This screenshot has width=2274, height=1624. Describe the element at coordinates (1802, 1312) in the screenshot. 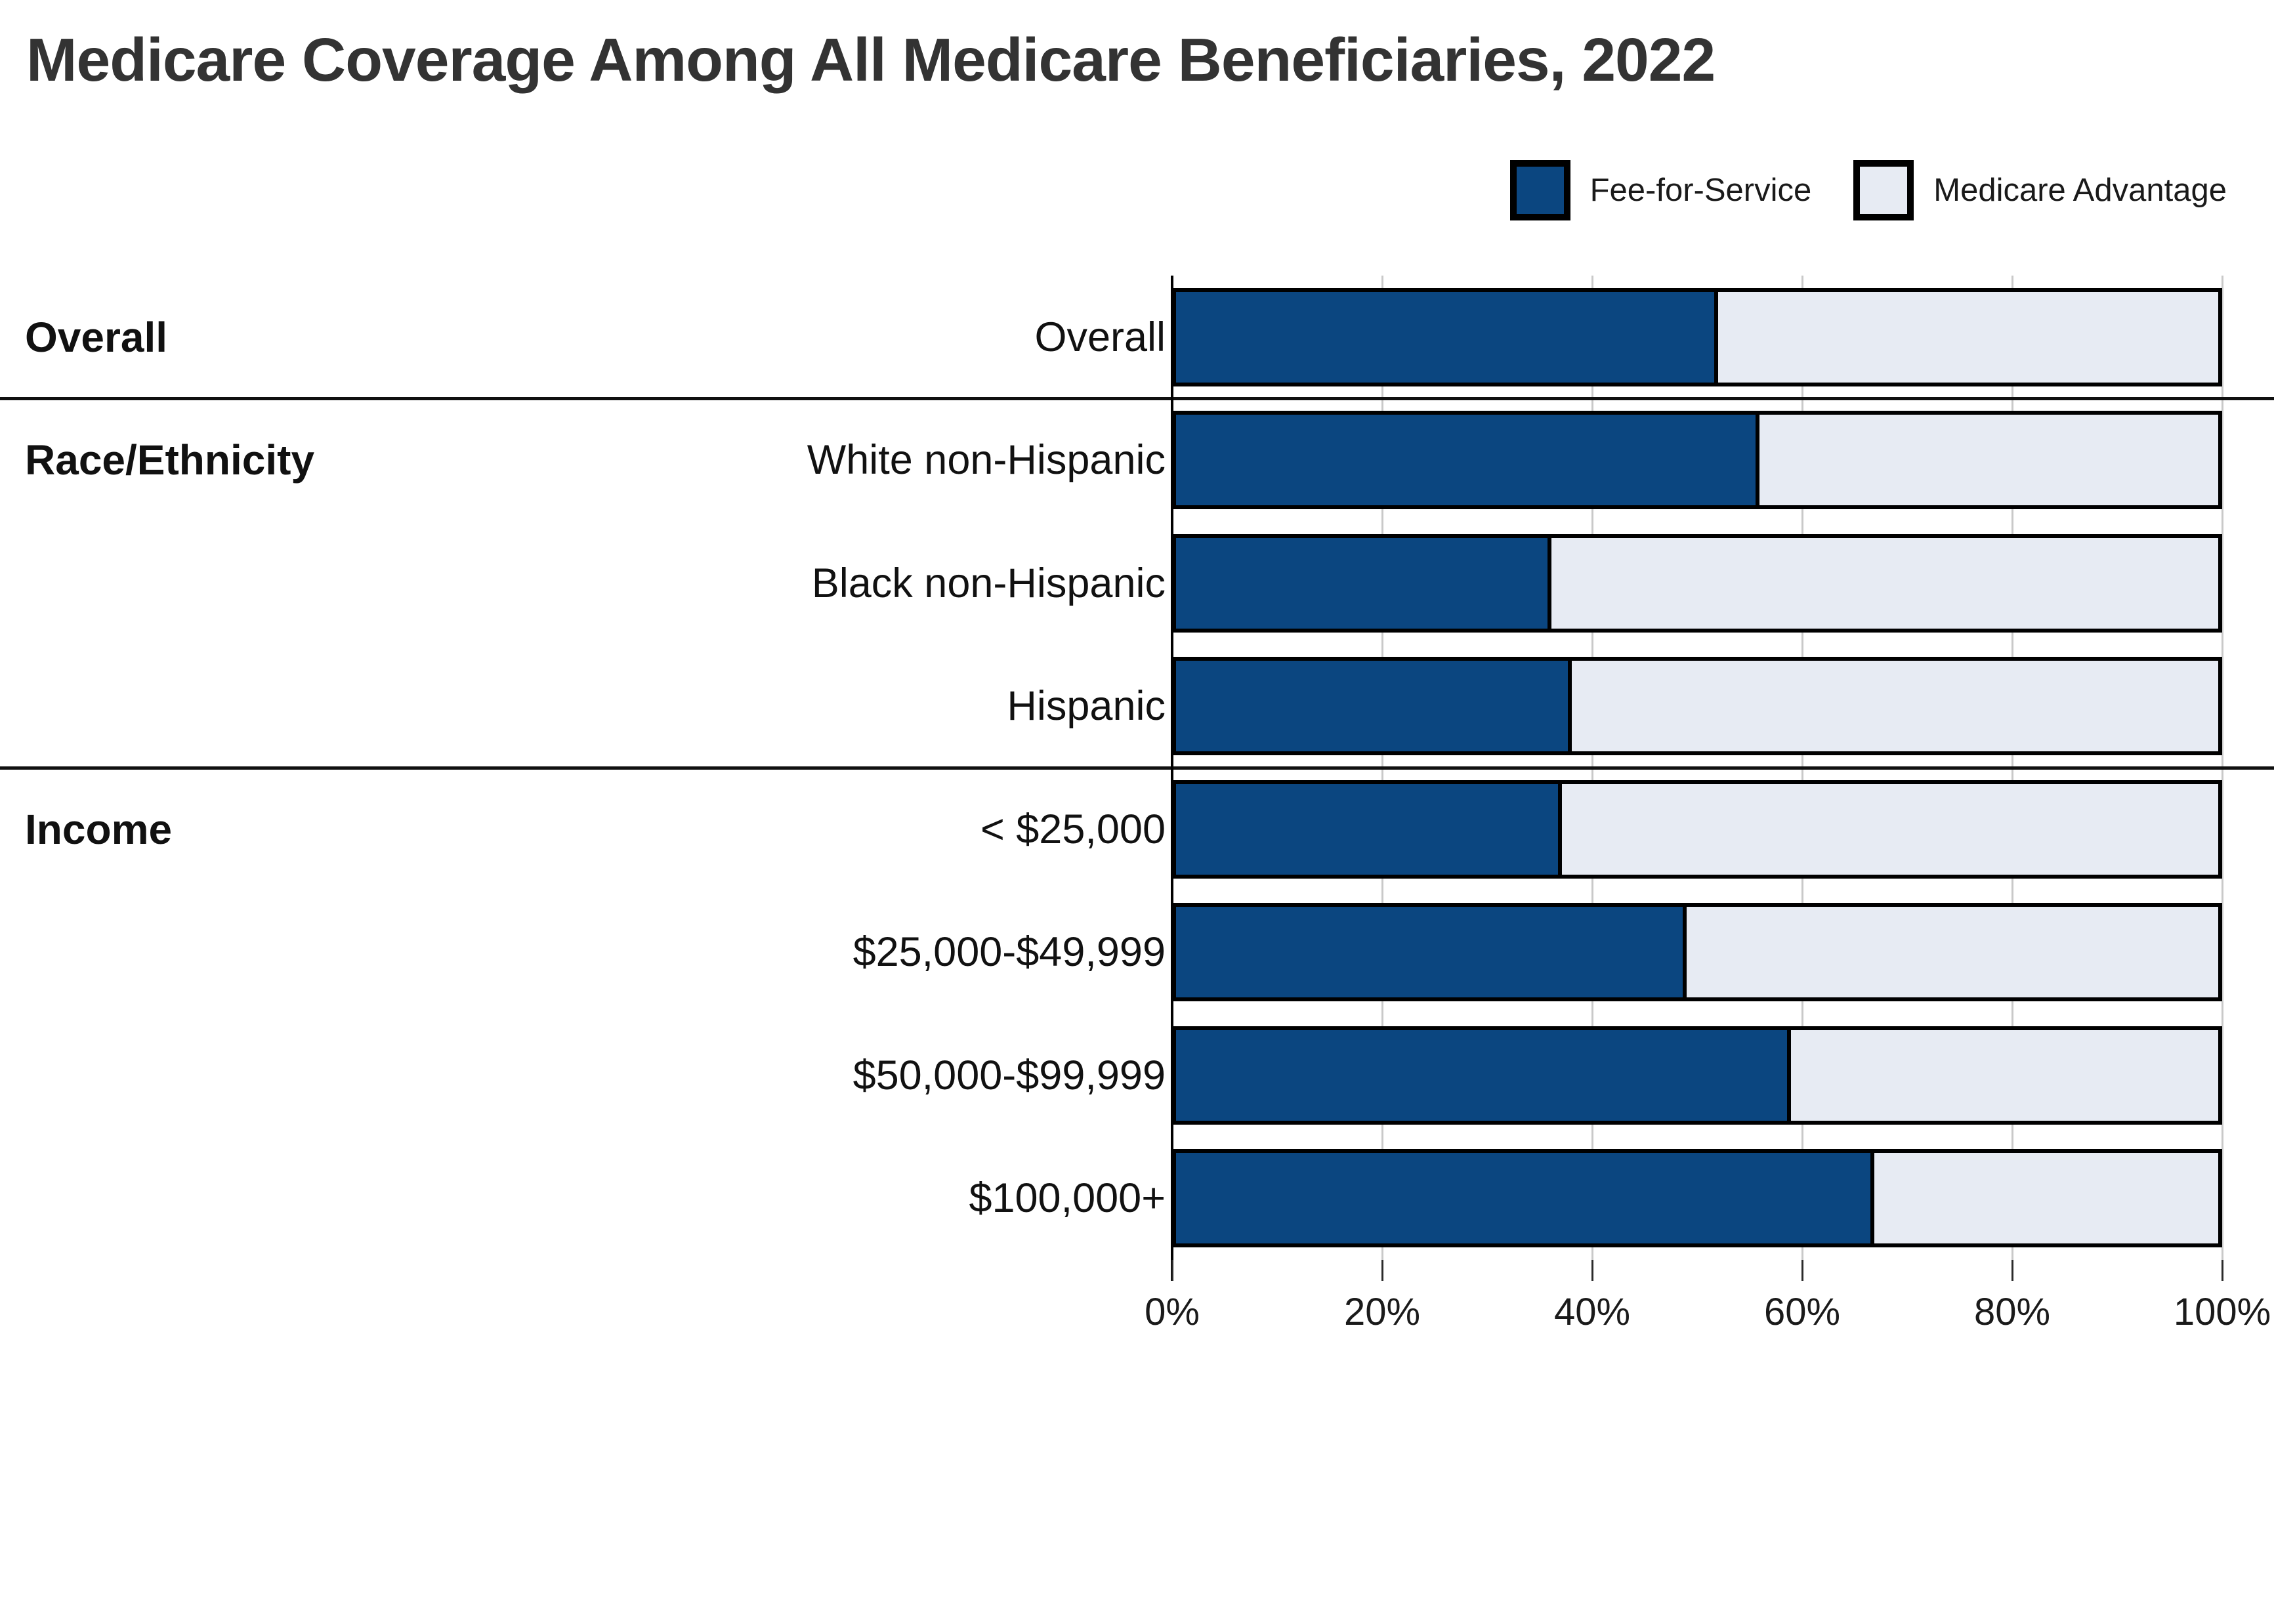

I see `x-axis-tick-label: 60%` at that location.